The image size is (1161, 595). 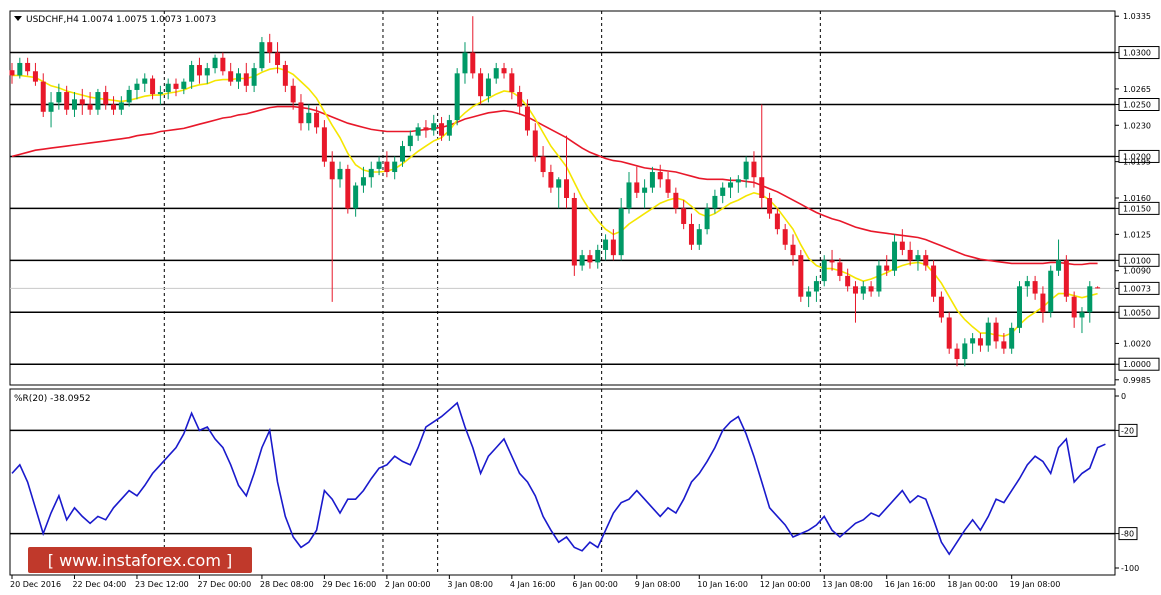 What do you see at coordinates (287, 584) in the screenshot?
I see `time-tick-label: 28 Dec 08:00` at bounding box center [287, 584].